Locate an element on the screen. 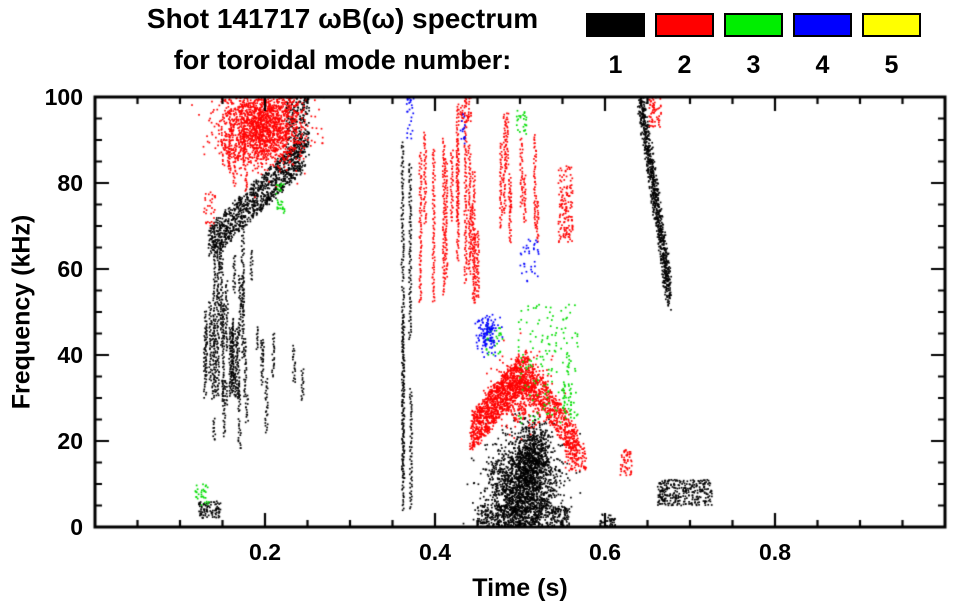 Image resolution: width=963 pixels, height=615 pixels. legend-label-3: 3 is located at coordinates (753, 65).